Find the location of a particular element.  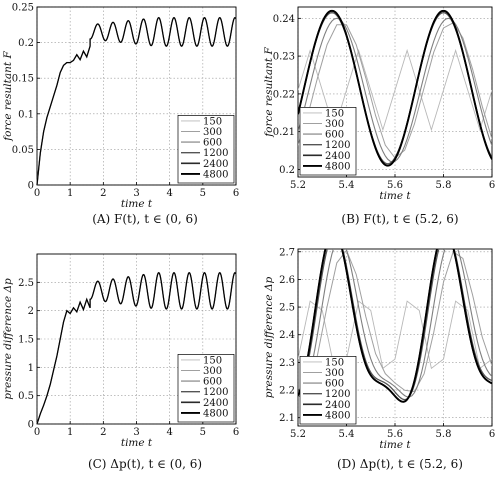

y-tick-label: 0.22 is located at coordinates (284, 94).